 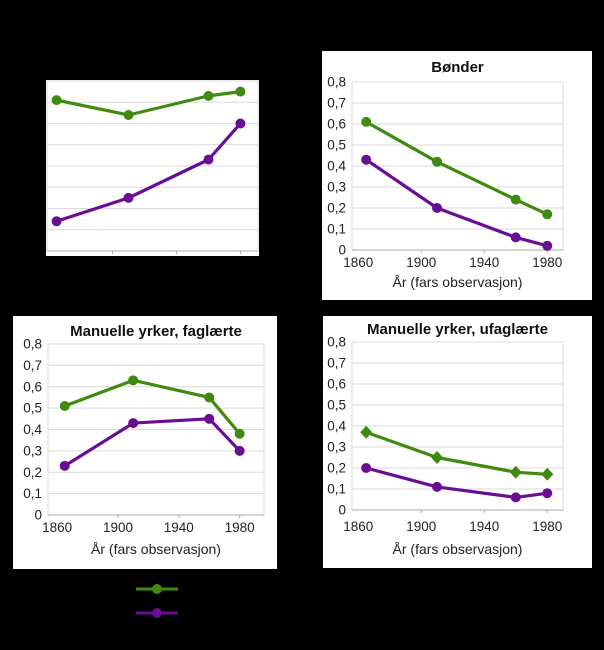 What do you see at coordinates (457, 67) in the screenshot?
I see `chart-title: Bønder` at bounding box center [457, 67].